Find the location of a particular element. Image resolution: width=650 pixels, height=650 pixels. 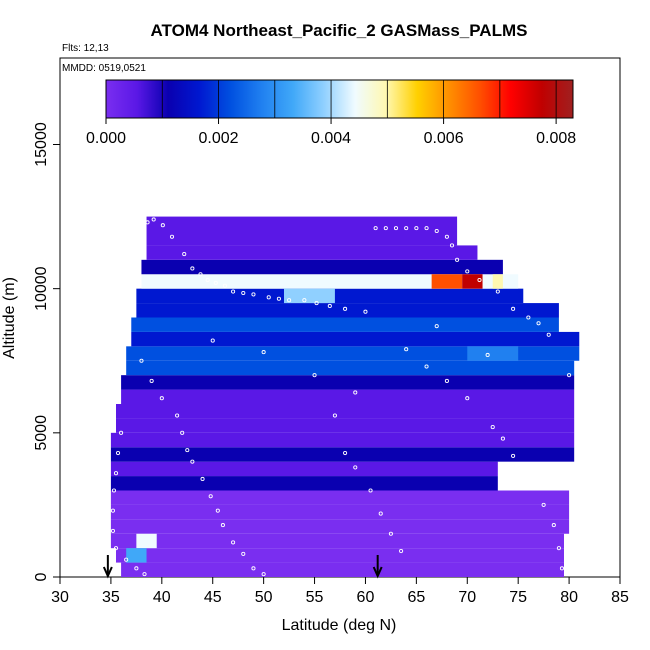

chart-title: ATOM4 Northeast_Pacific_2 GASMass_PALMS is located at coordinates (339, 30).